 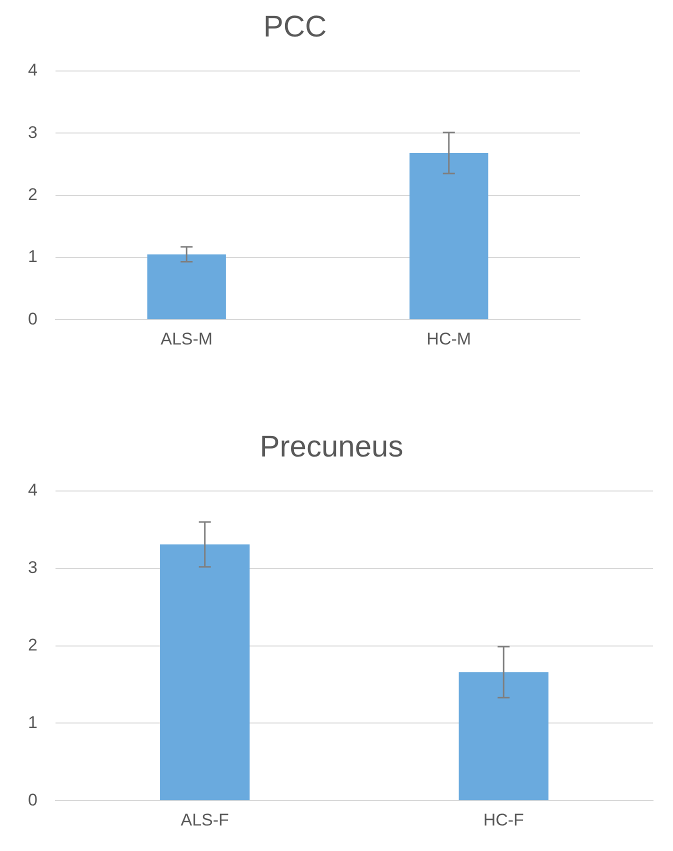 What do you see at coordinates (186, 338) in the screenshot?
I see `x-tick-label: ALS-M` at bounding box center [186, 338].